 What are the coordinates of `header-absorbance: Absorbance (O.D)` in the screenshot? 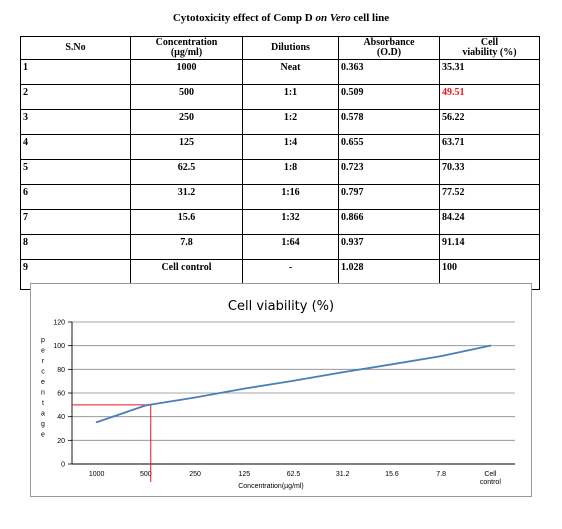 It's located at (389, 48).